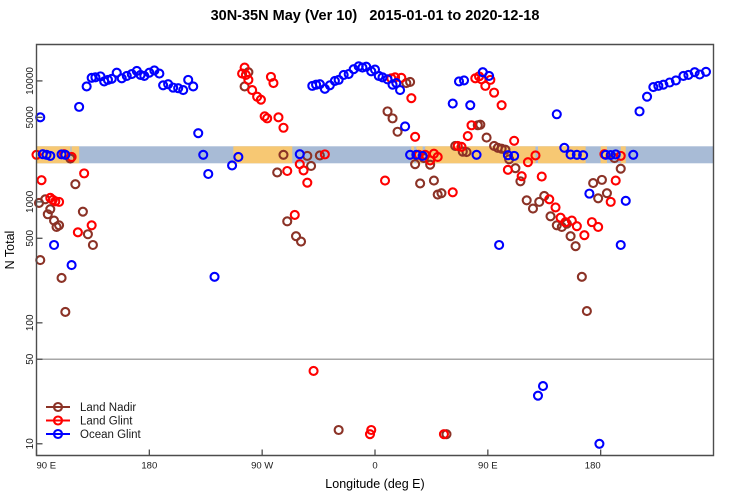 This screenshot has height=500, width=750. What do you see at coordinates (262, 466) in the screenshot?
I see `x-tick-label: 90 W` at bounding box center [262, 466].